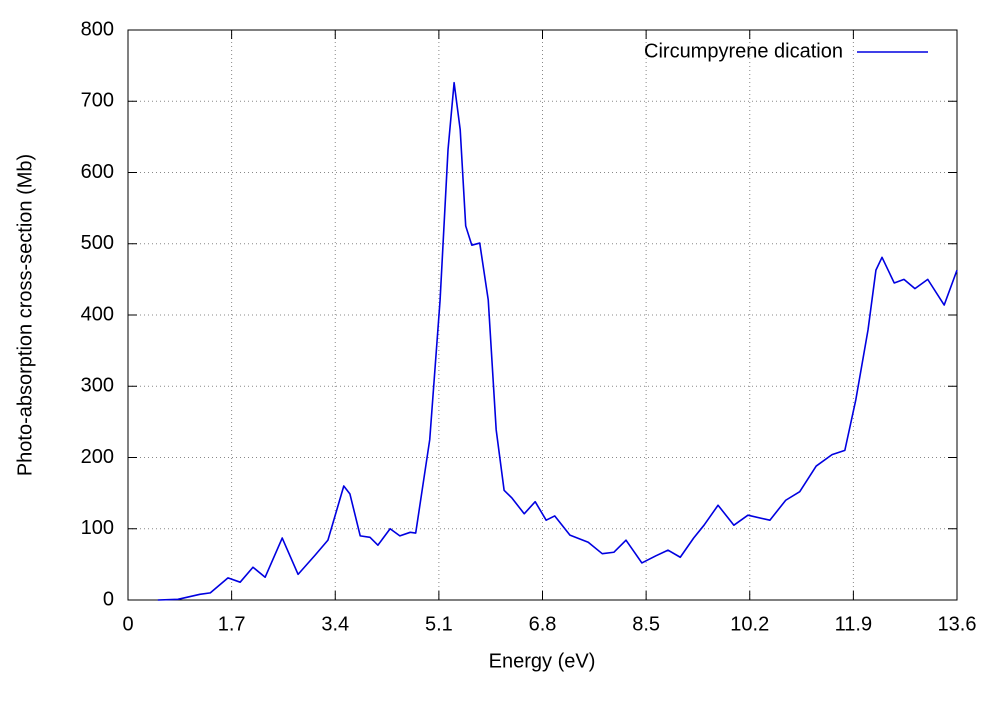 Image resolution: width=1000 pixels, height=705 pixels. I want to click on x-tick-label: 11.9, so click(853, 624).